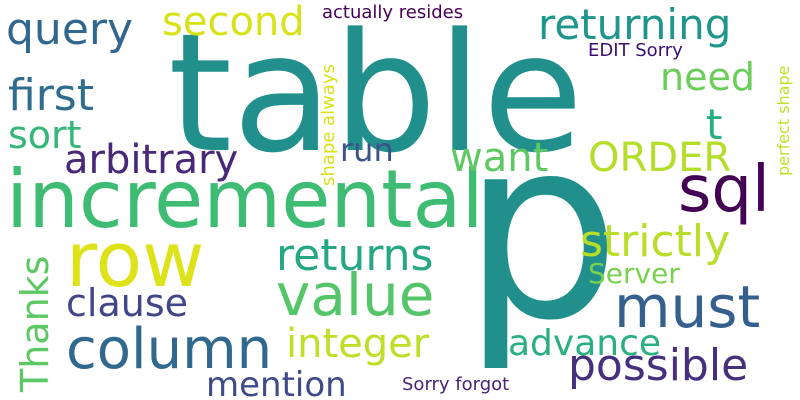 The width and height of the screenshot is (800, 400). I want to click on word-sql: sql, so click(724, 190).